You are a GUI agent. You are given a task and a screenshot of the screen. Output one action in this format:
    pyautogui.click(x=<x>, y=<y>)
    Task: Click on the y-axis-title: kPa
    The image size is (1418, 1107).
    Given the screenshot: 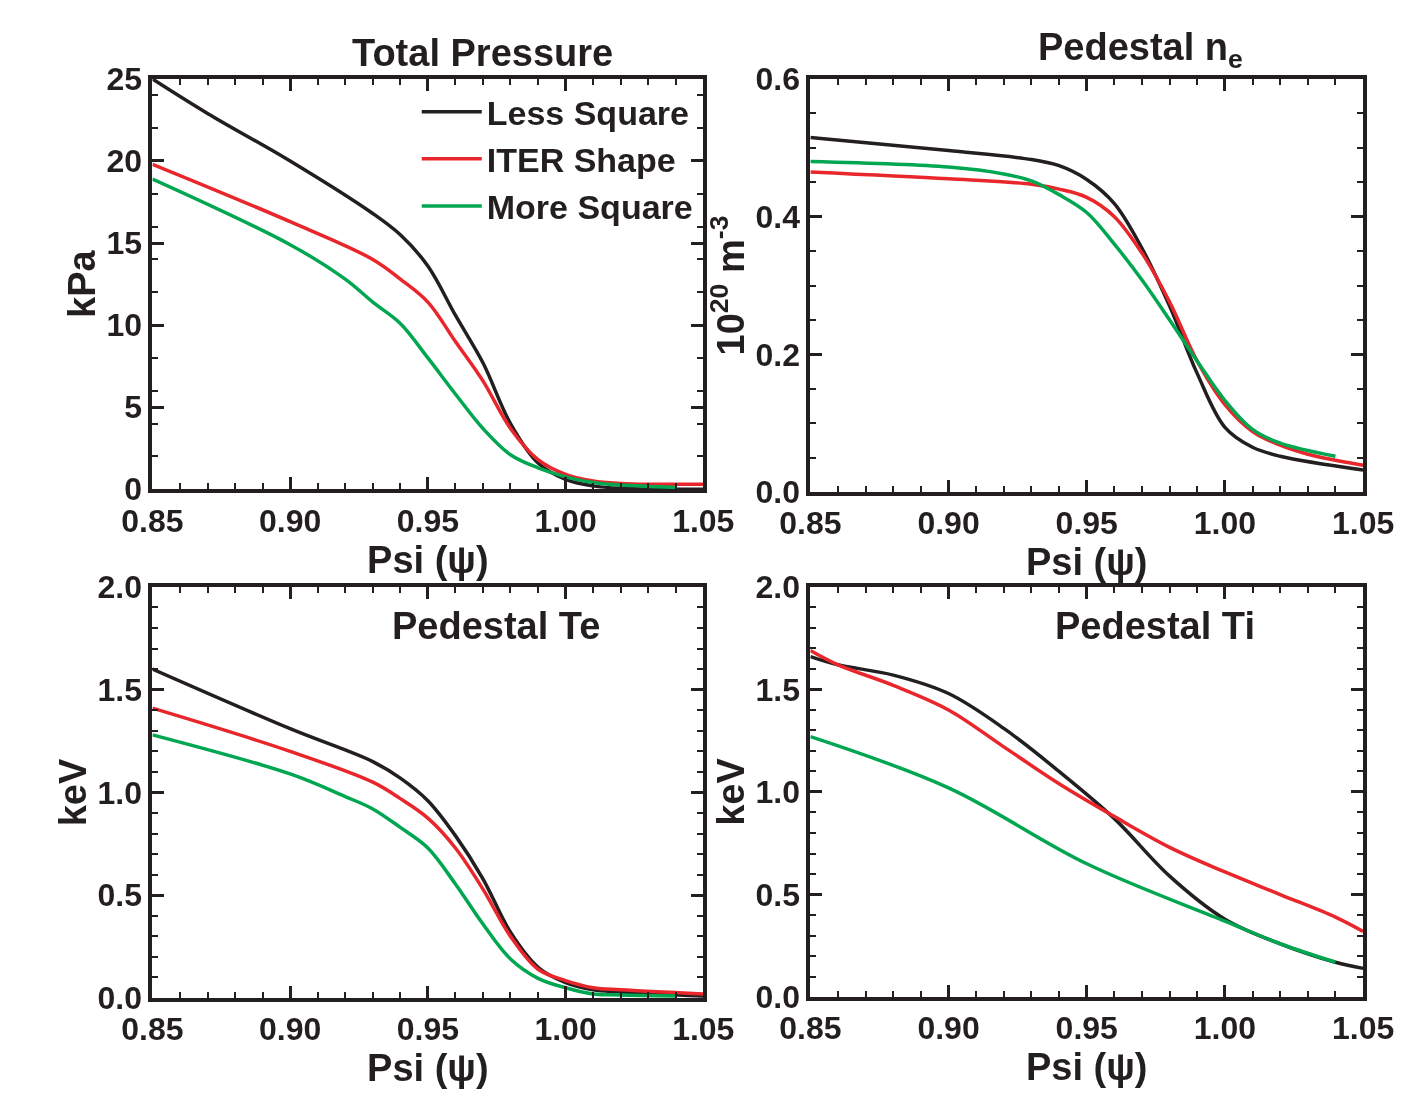 What is the action you would take?
    pyautogui.click(x=82, y=283)
    